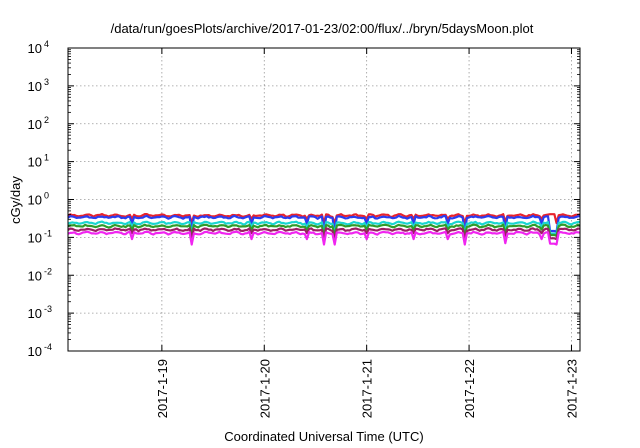  What do you see at coordinates (38, 85) in the screenshot?
I see `y-tick-label: 10 3` at bounding box center [38, 85].